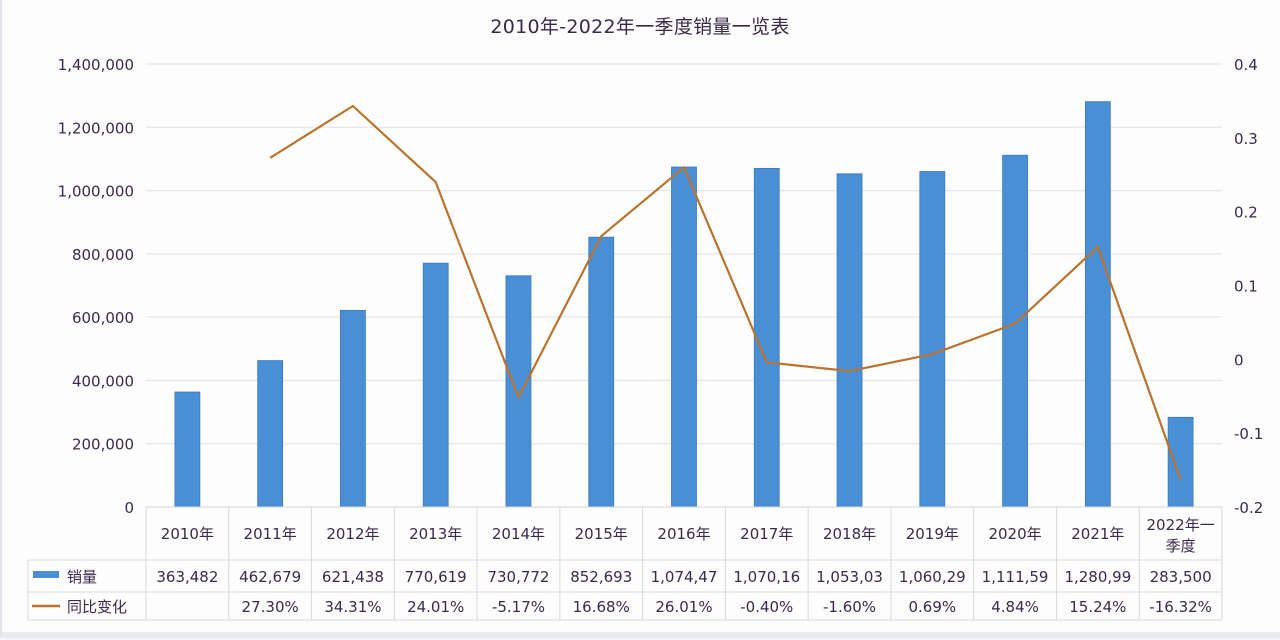 The height and width of the screenshot is (640, 1280). What do you see at coordinates (1246, 139) in the screenshot?
I see `right-axis-tick-label: 0.3` at bounding box center [1246, 139].